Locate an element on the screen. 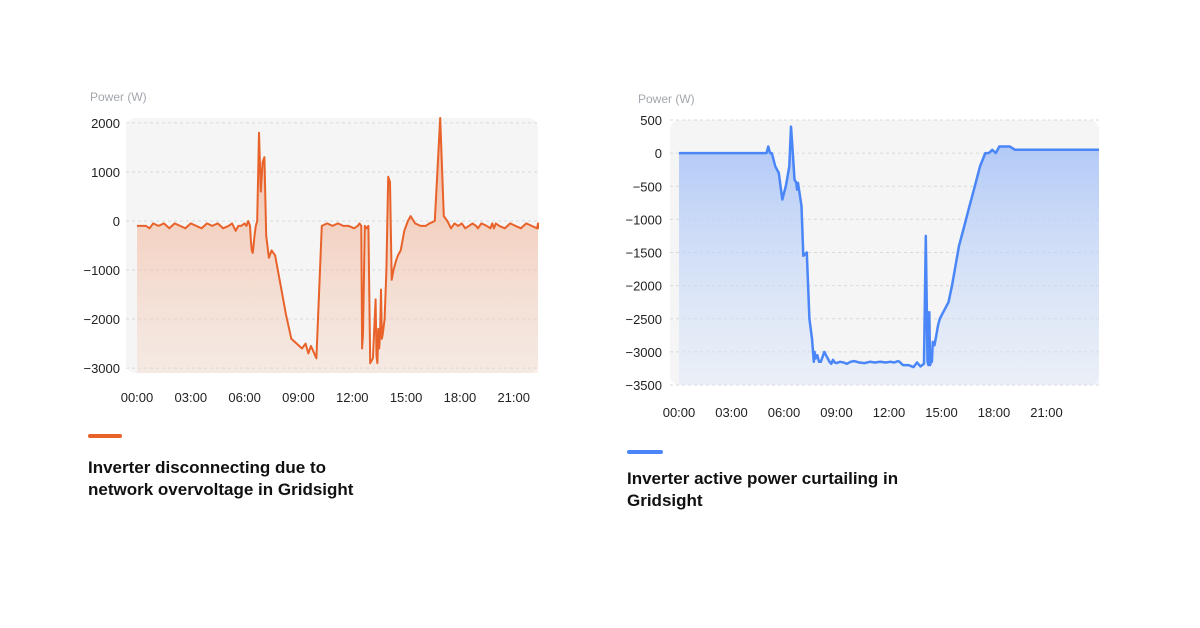 The height and width of the screenshot is (628, 1200). y-tick-label: 1000 is located at coordinates (105, 172).